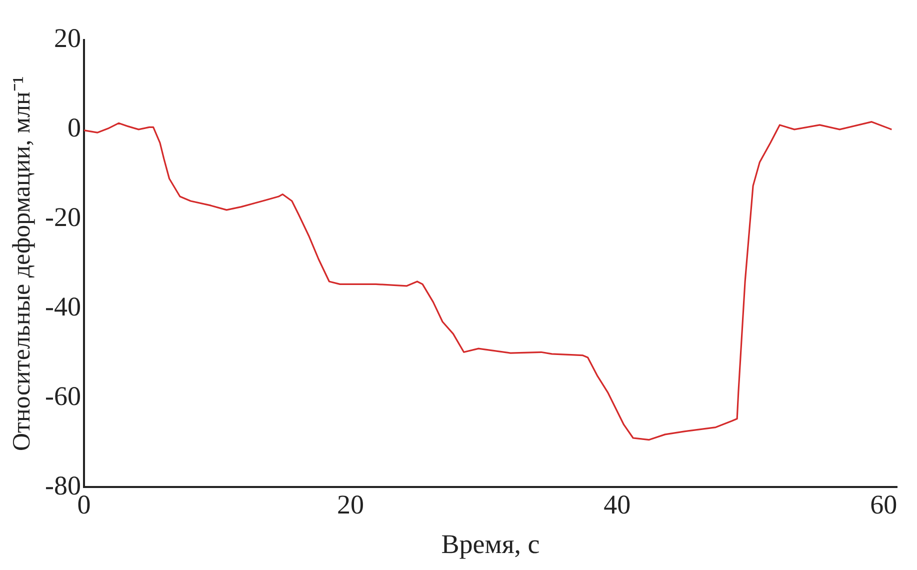 The image size is (917, 570). Describe the element at coordinates (22, 264) in the screenshot. I see `y-axis-title: Относительные деформации, млн⁻¹` at that location.